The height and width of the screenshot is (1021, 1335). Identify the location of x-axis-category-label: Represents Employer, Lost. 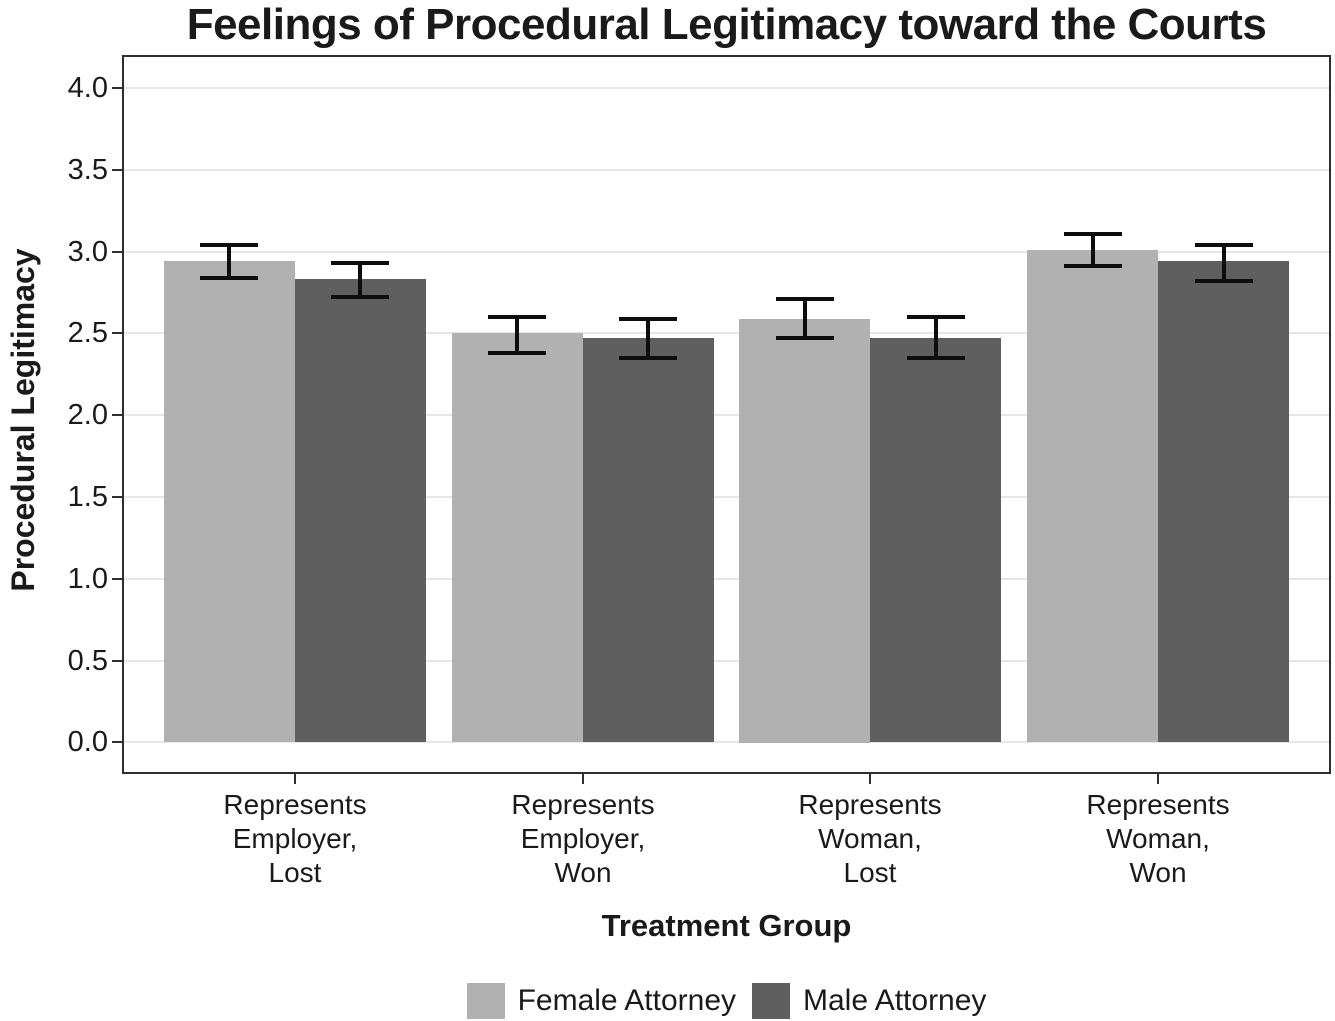
(295, 839).